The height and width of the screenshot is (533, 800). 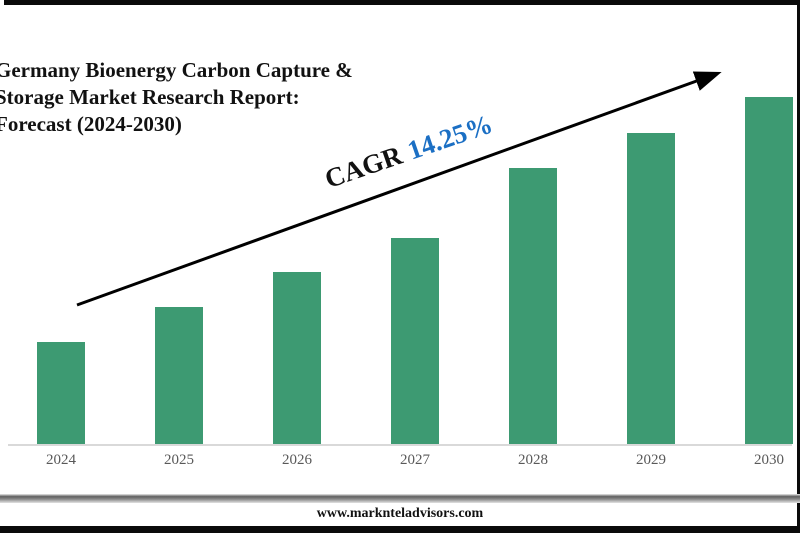 What do you see at coordinates (533, 460) in the screenshot?
I see `x-tick-label-2028: 2028` at bounding box center [533, 460].